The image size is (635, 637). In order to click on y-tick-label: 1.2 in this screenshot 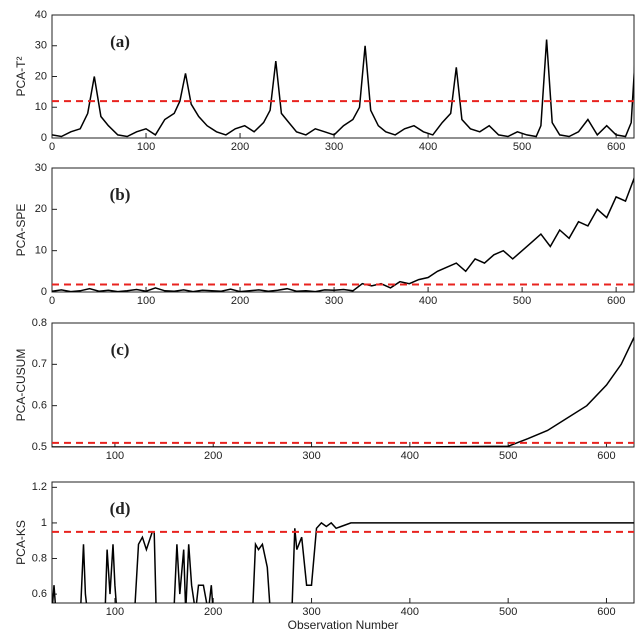, I will do `click(39, 487)`.